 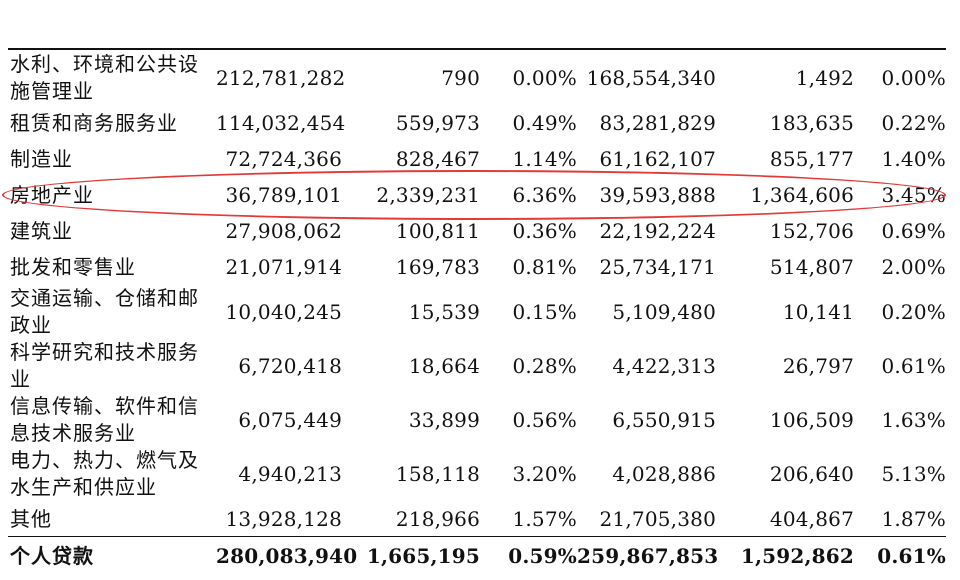 What do you see at coordinates (283, 518) in the screenshot?
I see `value-cell-1: 13,928,128` at bounding box center [283, 518].